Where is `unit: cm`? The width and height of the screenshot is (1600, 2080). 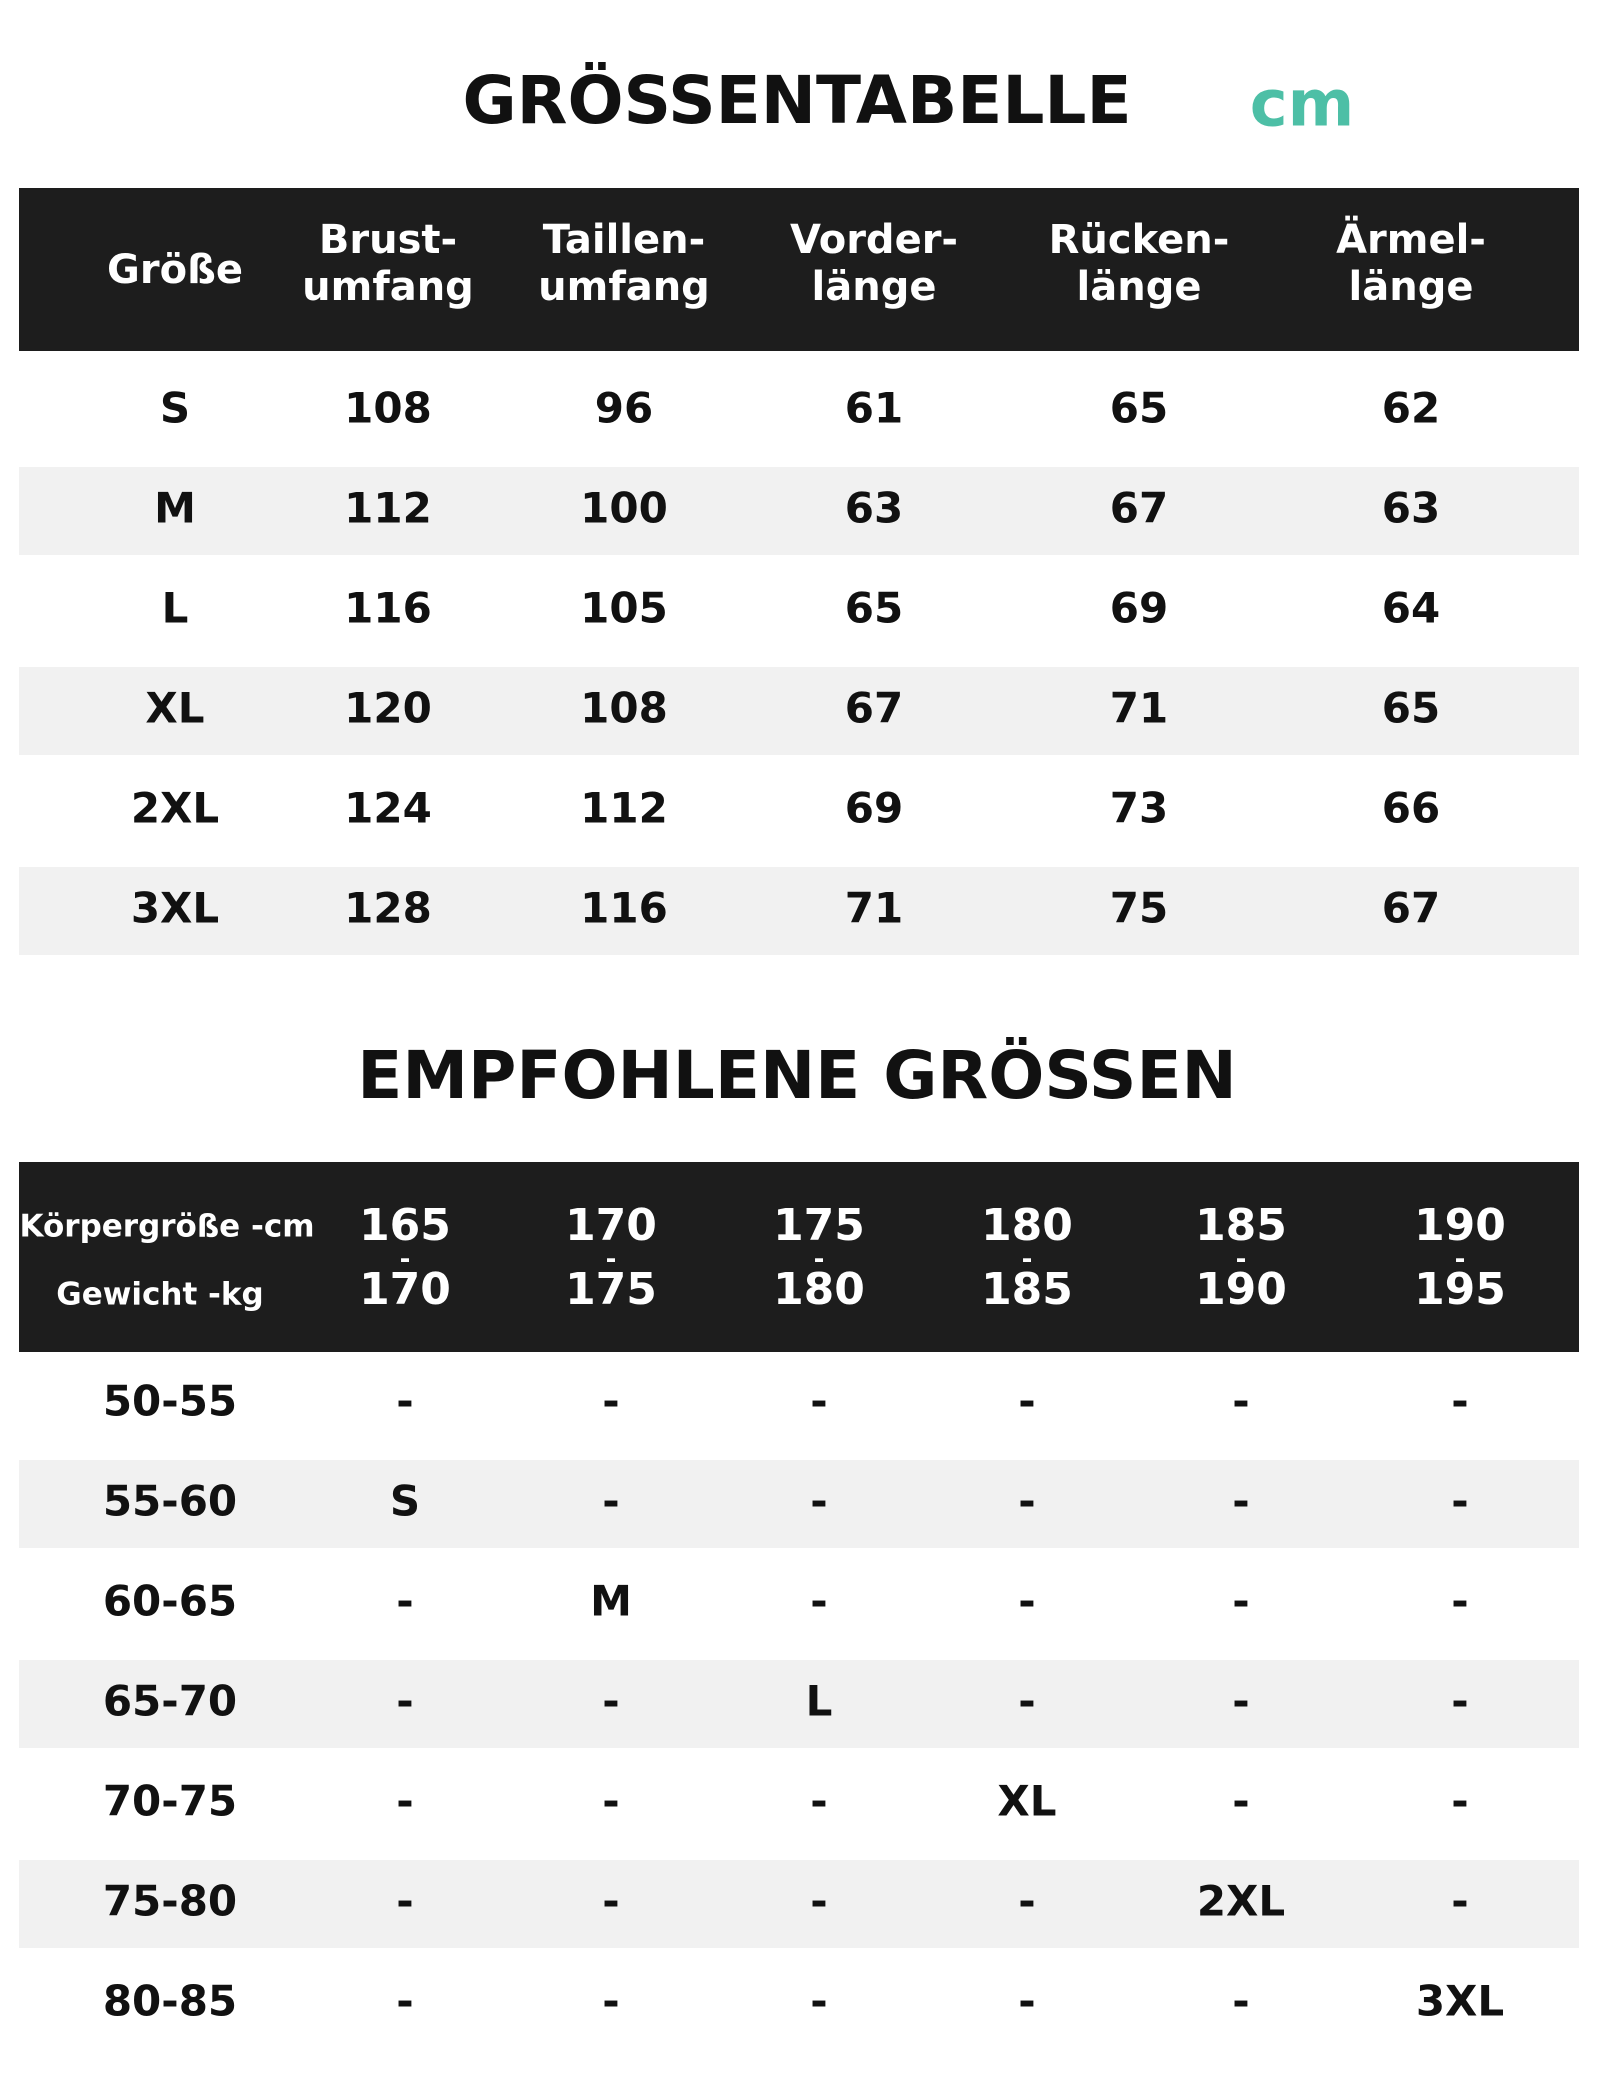 unit: cm is located at coordinates (1302, 105).